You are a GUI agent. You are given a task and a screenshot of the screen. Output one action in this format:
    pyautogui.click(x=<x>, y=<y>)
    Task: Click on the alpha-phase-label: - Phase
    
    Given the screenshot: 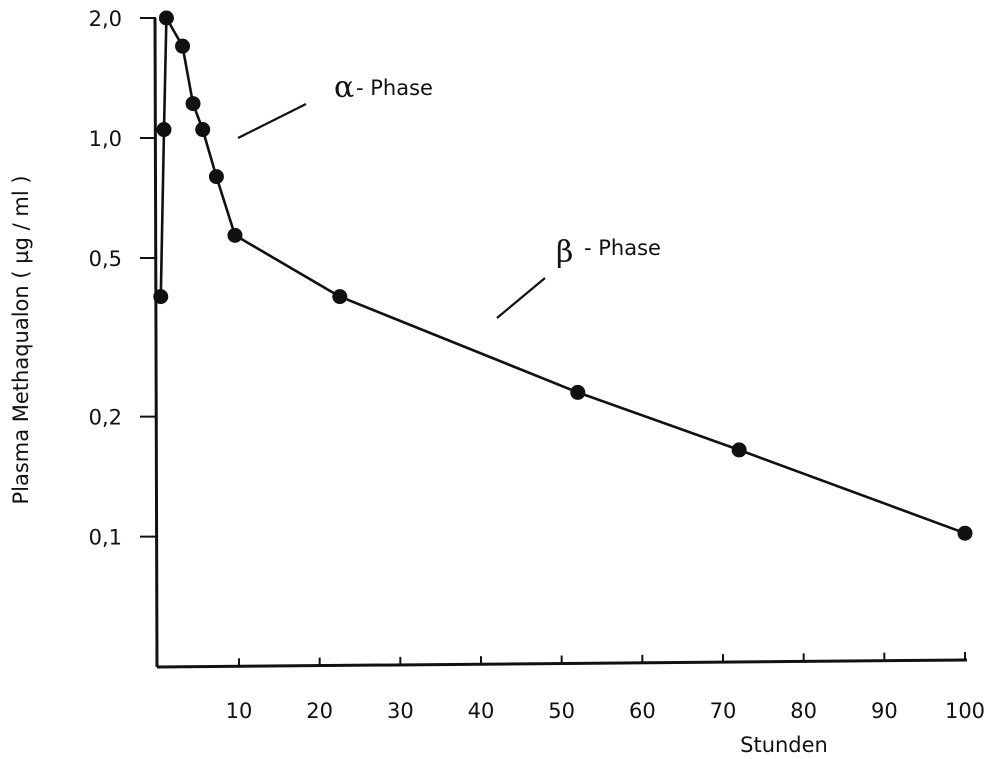 What is the action you would take?
    pyautogui.click(x=394, y=88)
    